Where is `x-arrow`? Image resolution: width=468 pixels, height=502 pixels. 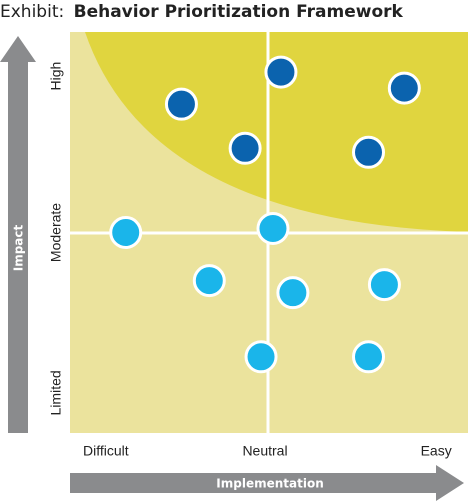
x-arrow is located at coordinates (267, 483).